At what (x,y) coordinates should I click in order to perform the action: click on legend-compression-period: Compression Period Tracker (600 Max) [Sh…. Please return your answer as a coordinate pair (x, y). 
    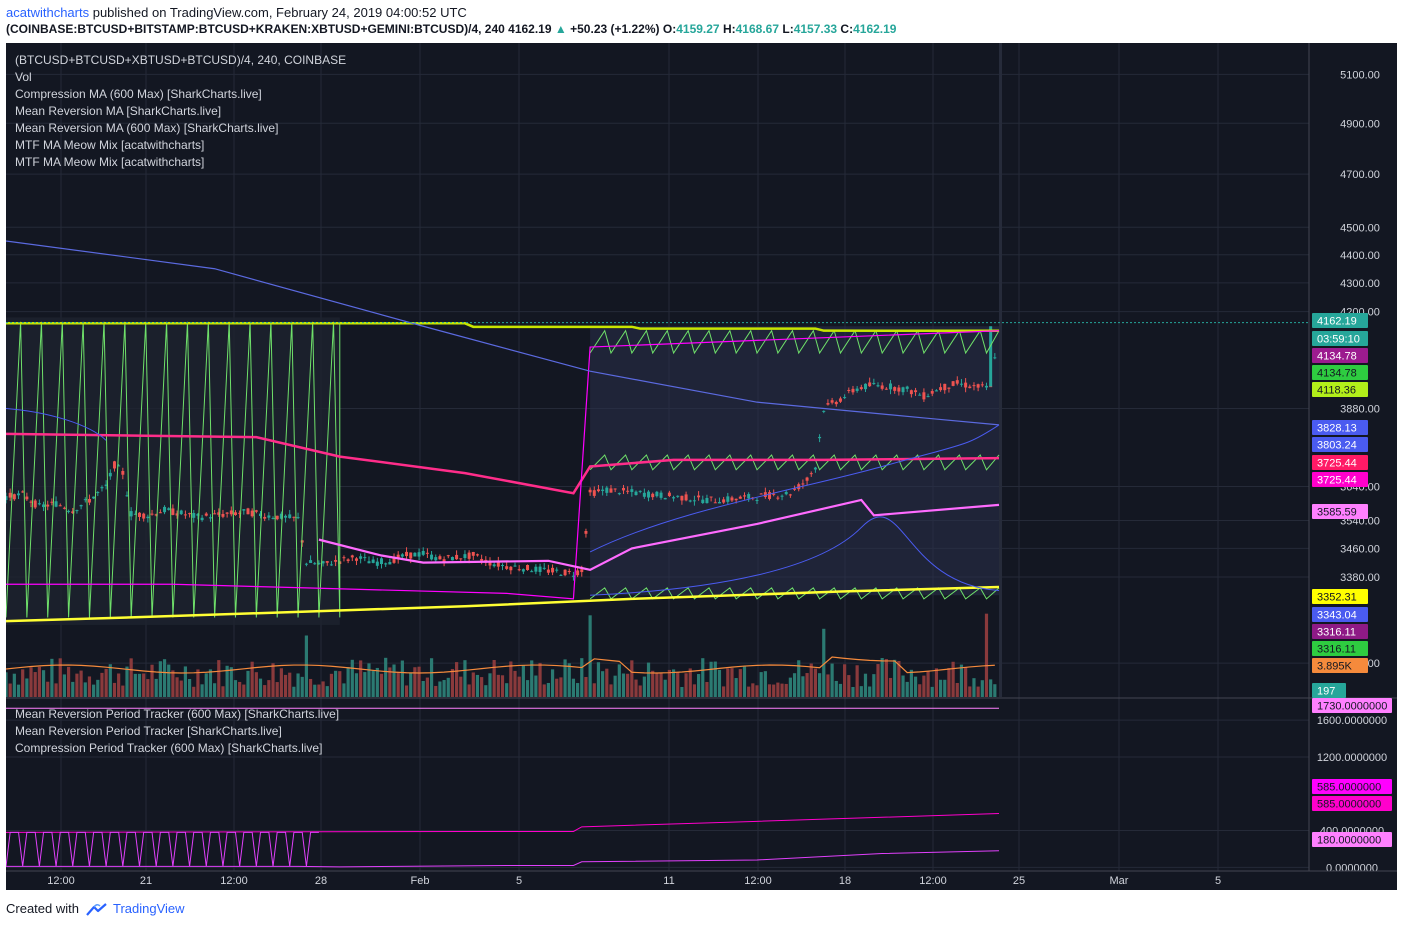
    Looking at the image, I should click on (169, 748).